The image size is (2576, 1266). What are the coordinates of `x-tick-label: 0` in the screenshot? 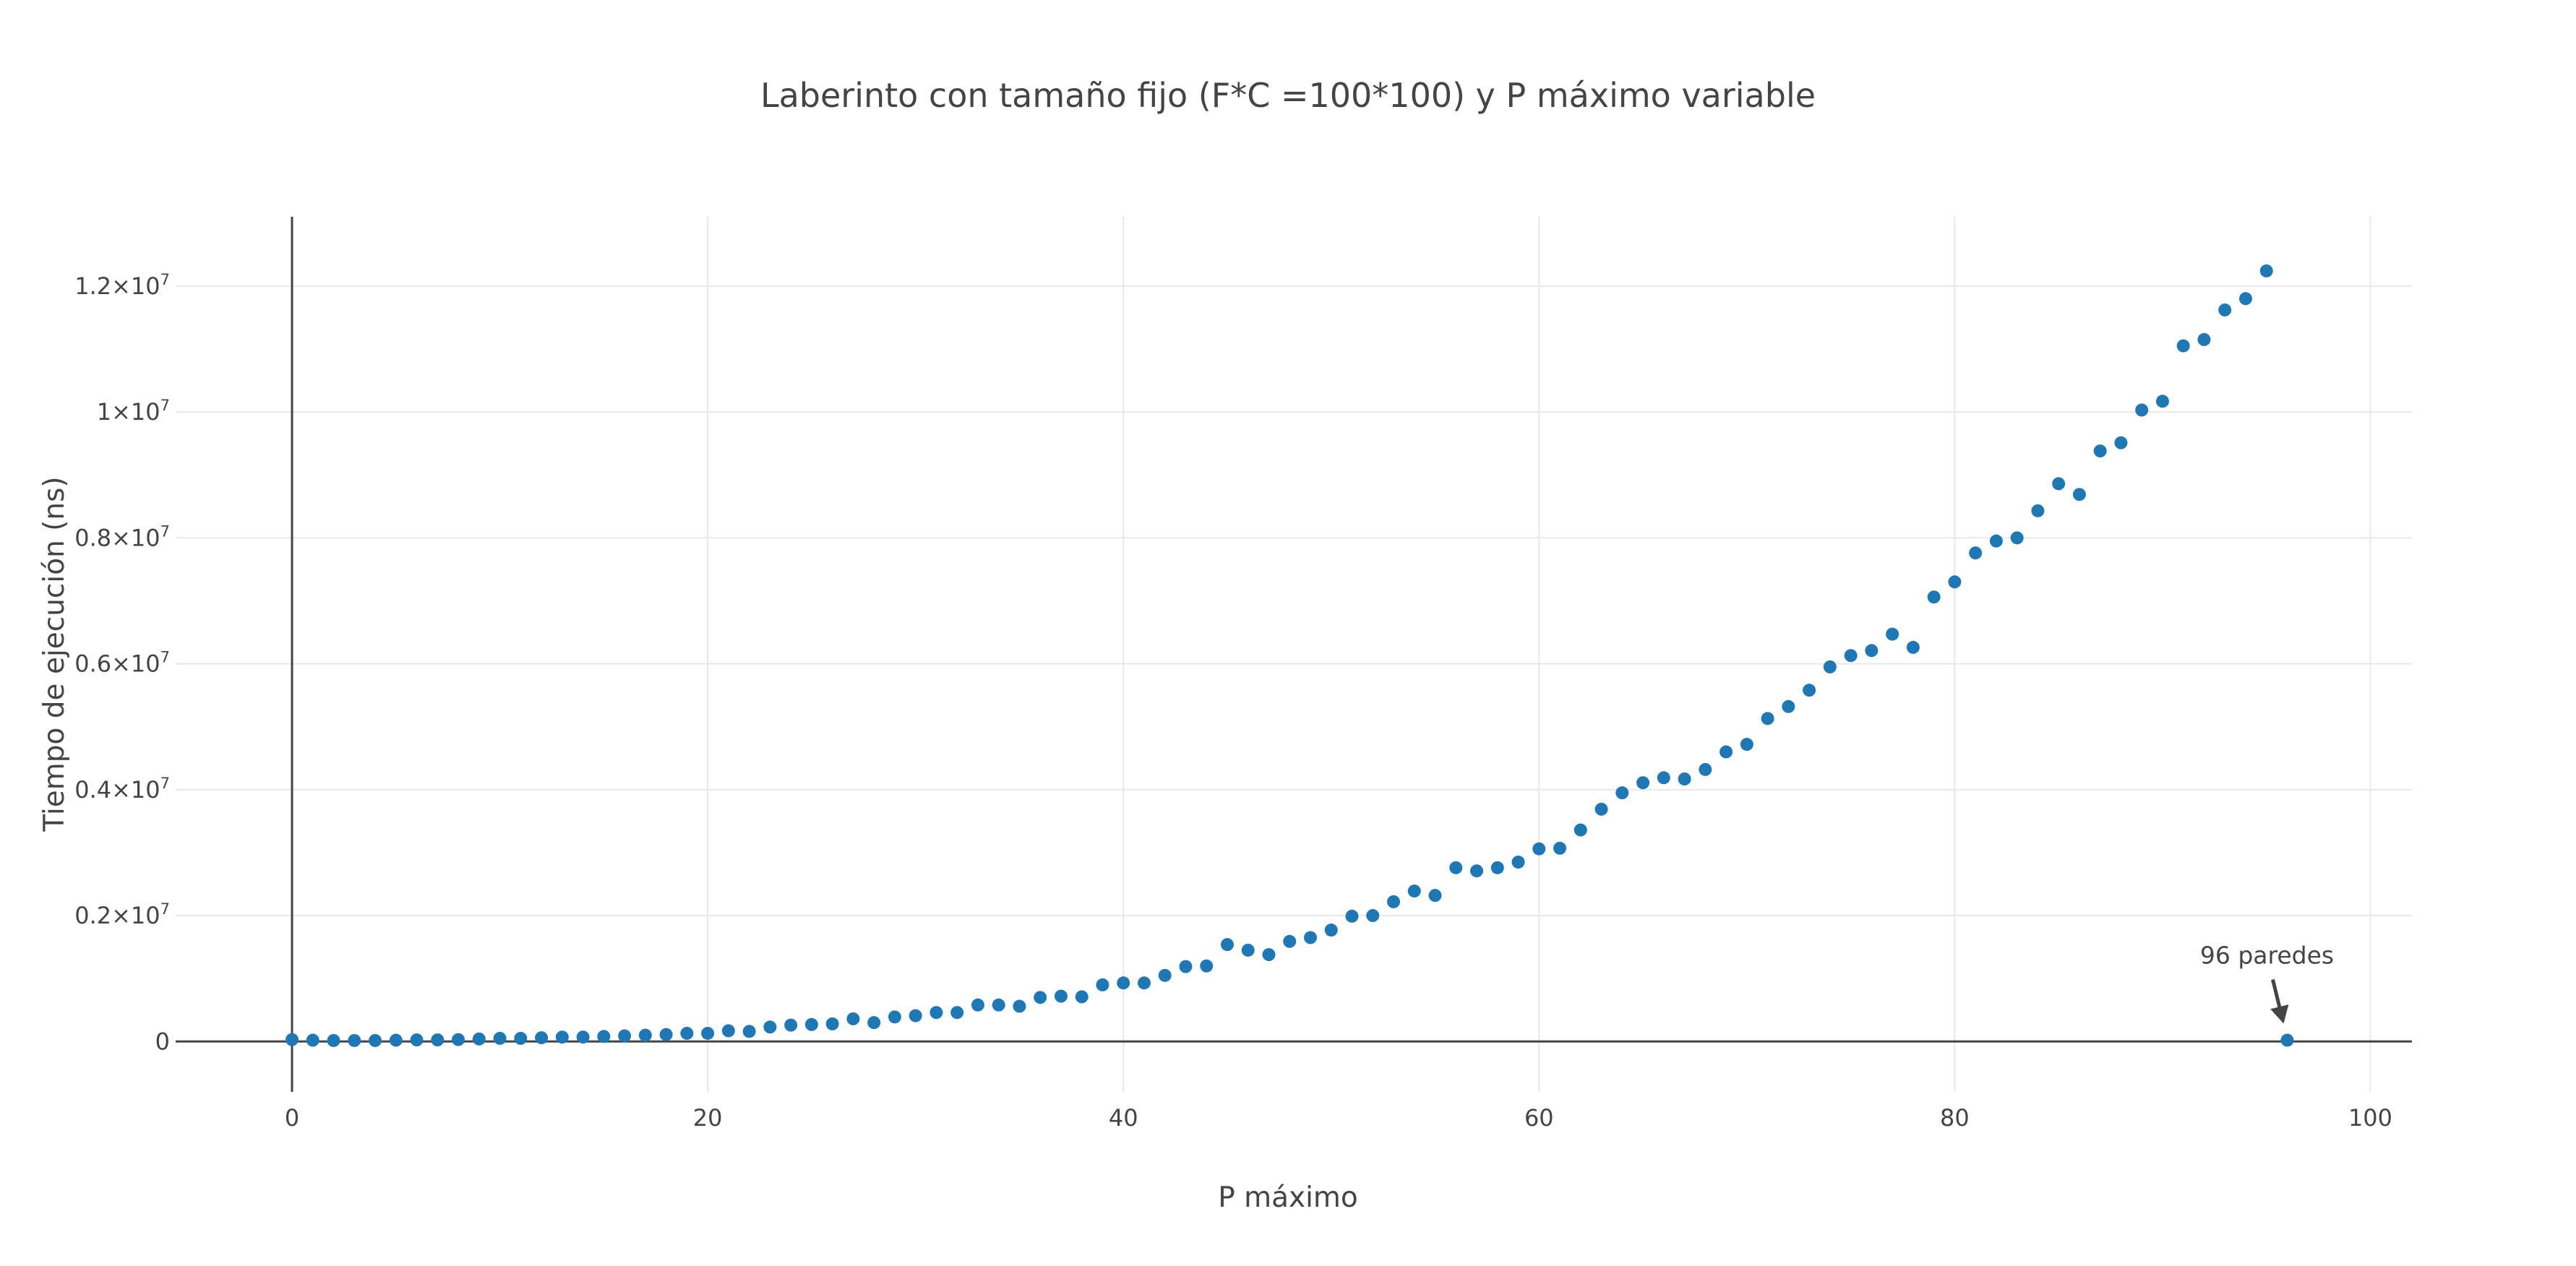 It's located at (292, 1118).